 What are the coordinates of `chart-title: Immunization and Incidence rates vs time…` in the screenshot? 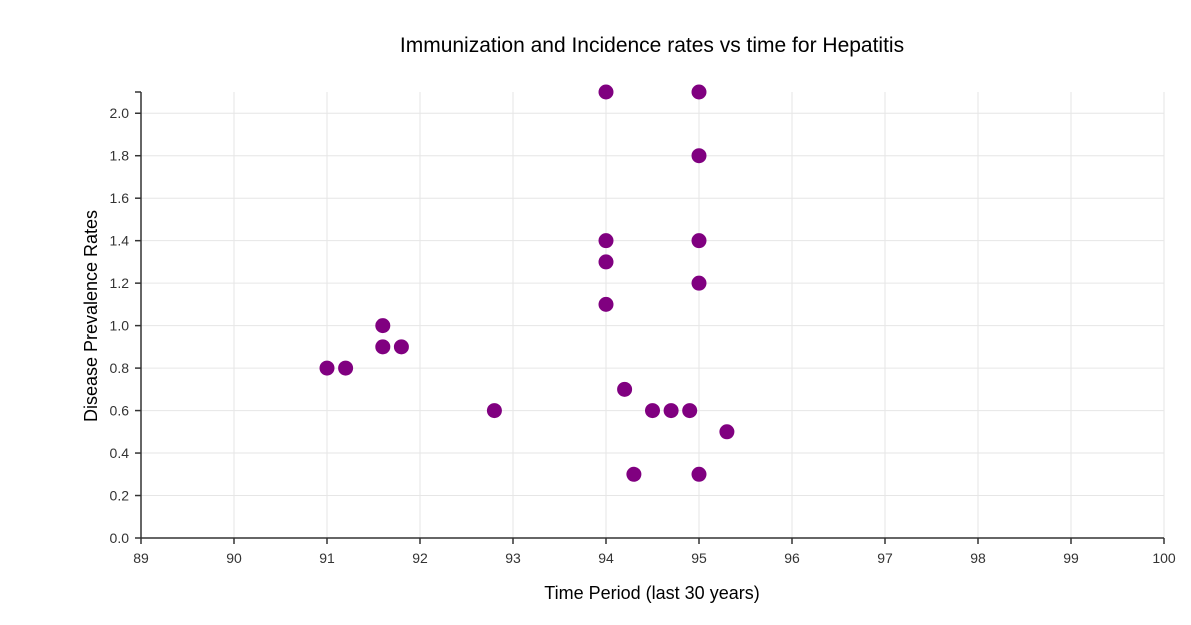 It's located at (652, 45).